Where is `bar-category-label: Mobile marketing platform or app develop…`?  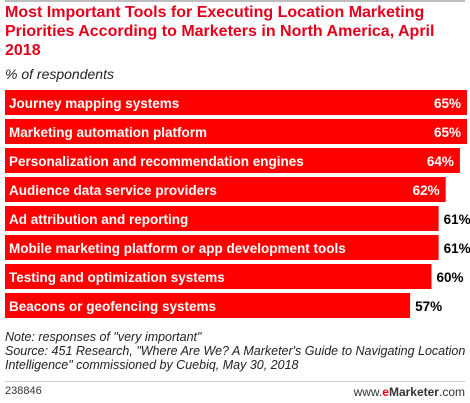 bar-category-label: Mobile marketing platform or app develop… is located at coordinates (177, 248).